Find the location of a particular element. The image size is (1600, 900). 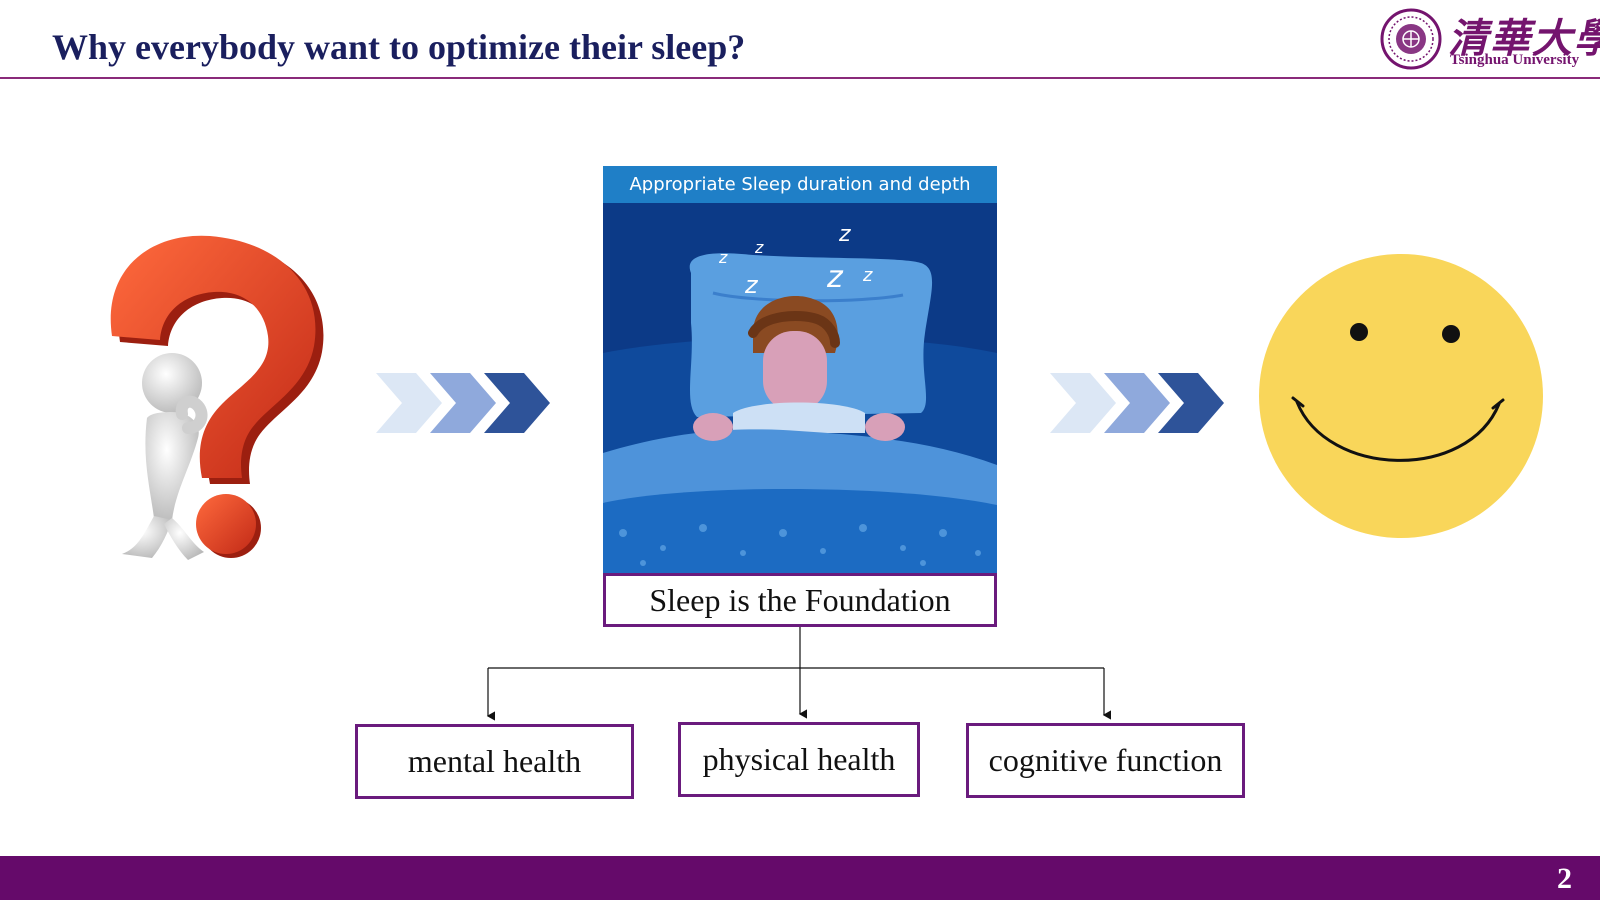

logo-english-name: Tsinghua University is located at coordinates (1515, 60).